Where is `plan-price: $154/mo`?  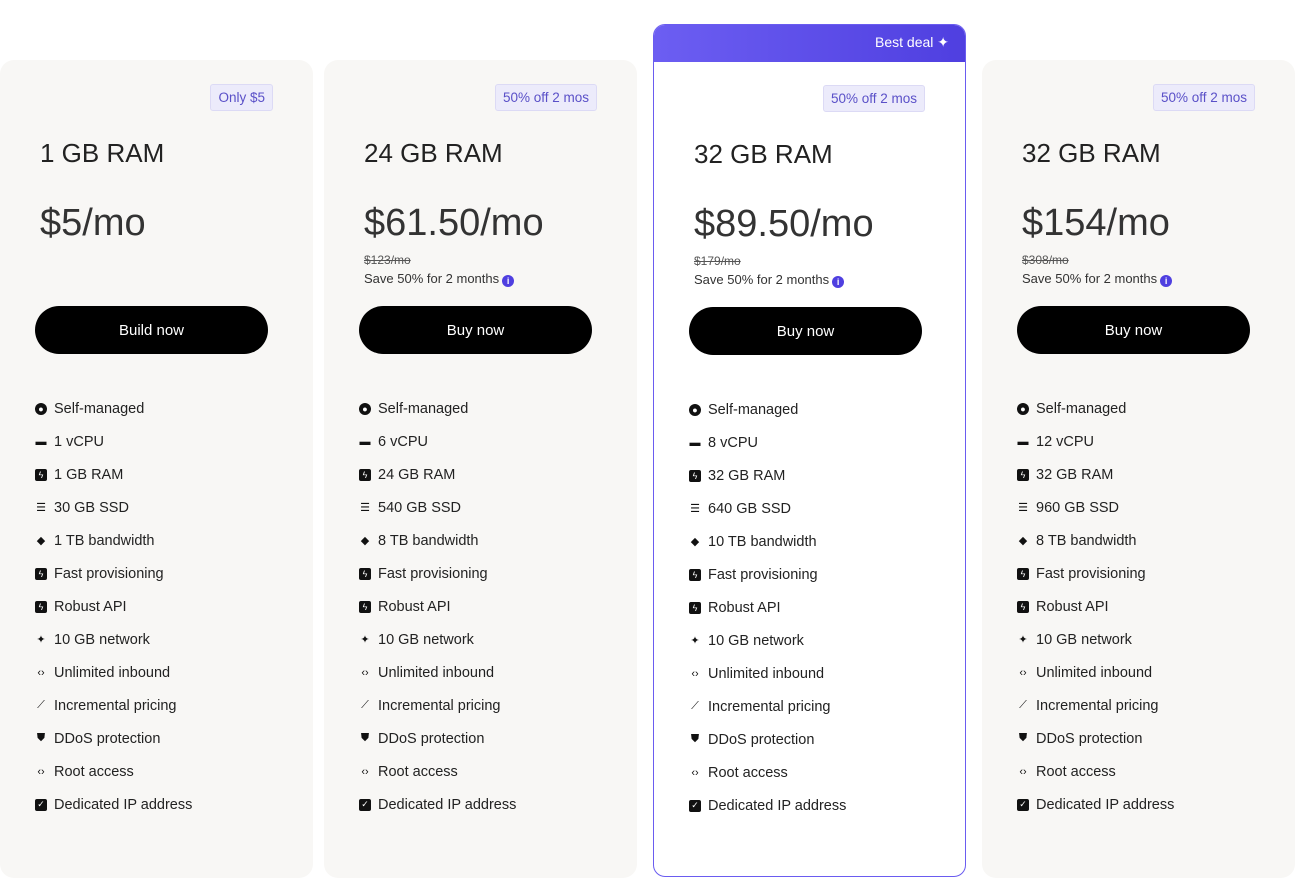
plan-price: $154/mo is located at coordinates (1096, 223).